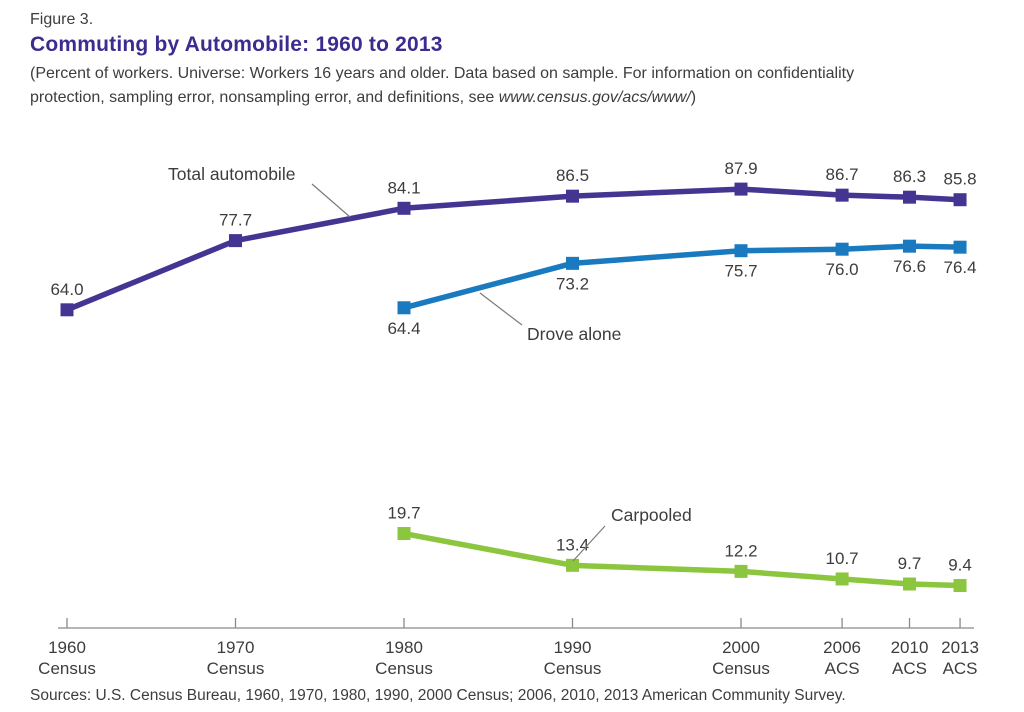  What do you see at coordinates (693, 97) in the screenshot?
I see `subtitle-close-paren: )` at bounding box center [693, 97].